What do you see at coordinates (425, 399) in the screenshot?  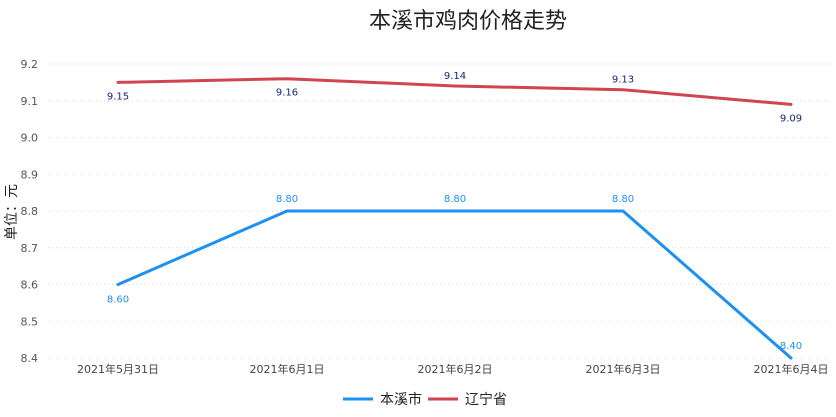 I see `legend: 本溪市 辽宁省` at bounding box center [425, 399].